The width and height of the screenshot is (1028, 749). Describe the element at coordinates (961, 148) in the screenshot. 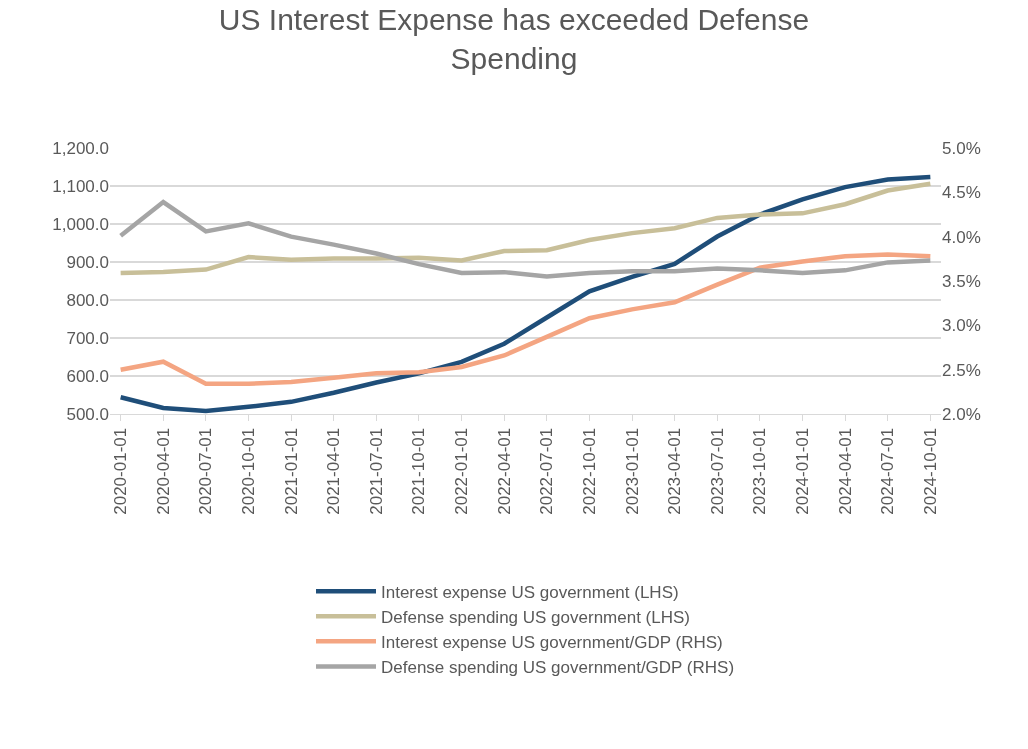

I see `y2-tick-label: 5.0%` at that location.